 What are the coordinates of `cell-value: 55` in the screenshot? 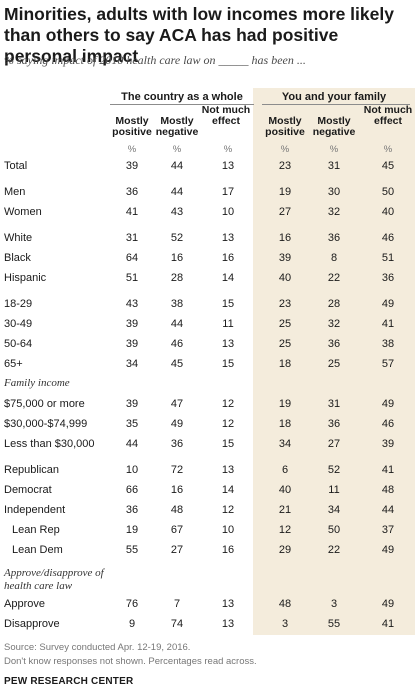 It's located at (334, 624).